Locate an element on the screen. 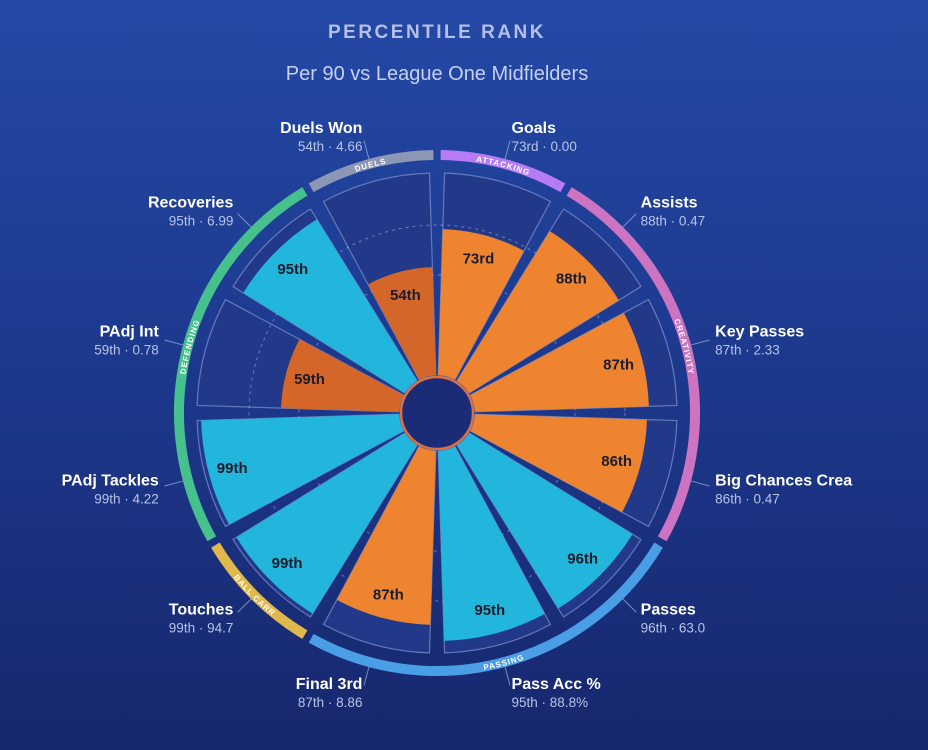 This screenshot has width=928, height=750. metric-sublabel: 95th · 88.8% is located at coordinates (550, 702).